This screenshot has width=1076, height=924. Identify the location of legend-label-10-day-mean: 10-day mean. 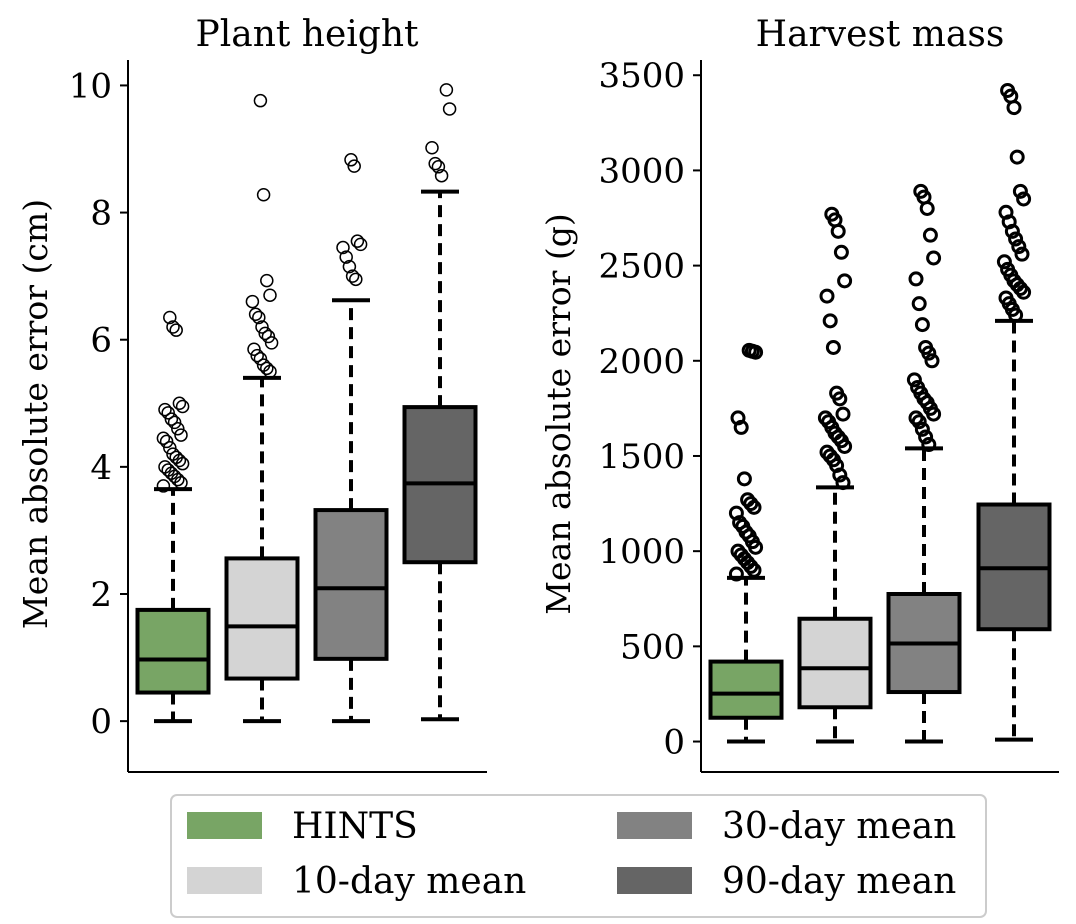
(409, 881).